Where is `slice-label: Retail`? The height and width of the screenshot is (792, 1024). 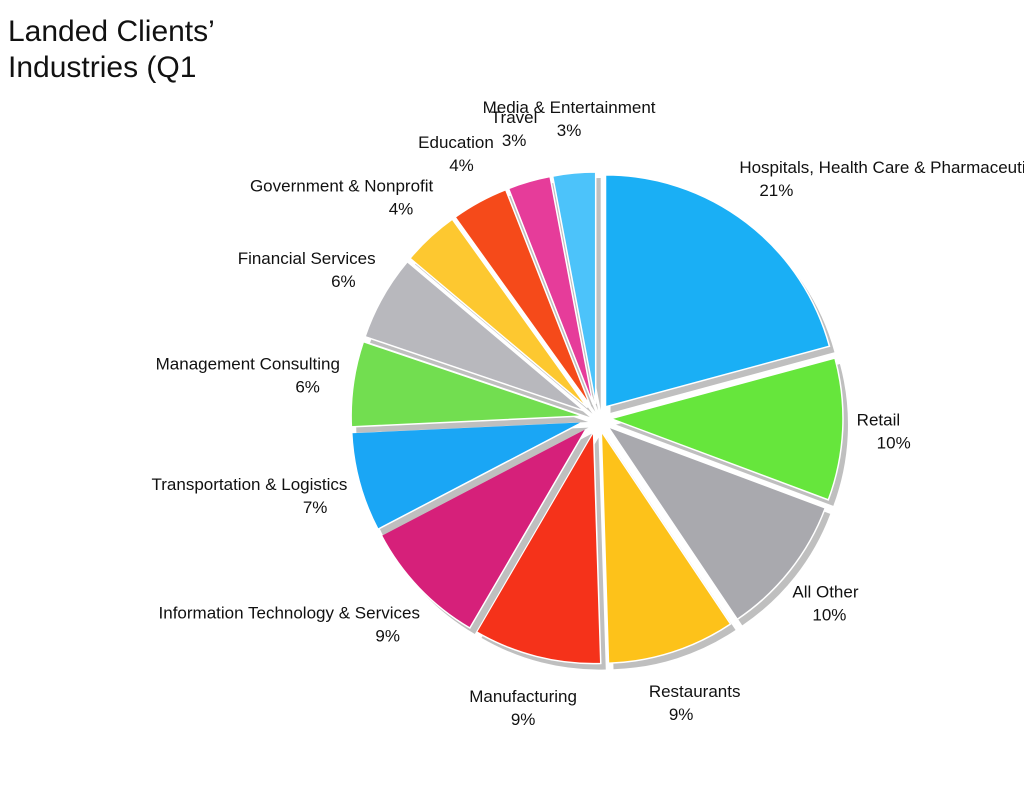 slice-label: Retail is located at coordinates (878, 419).